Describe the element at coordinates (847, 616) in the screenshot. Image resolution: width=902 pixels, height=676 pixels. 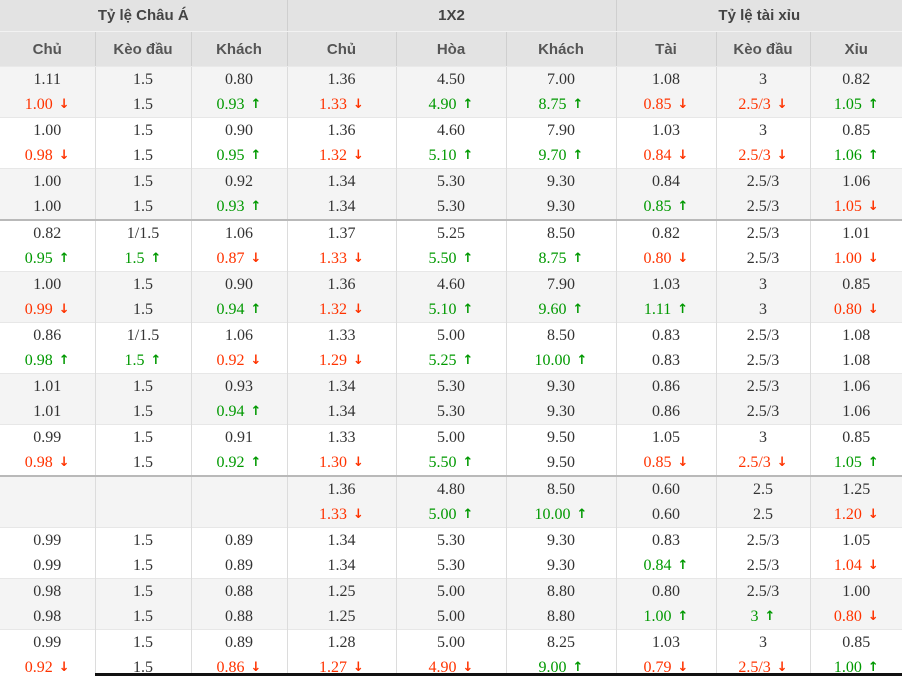
I see `odds-number: 0.80` at that location.